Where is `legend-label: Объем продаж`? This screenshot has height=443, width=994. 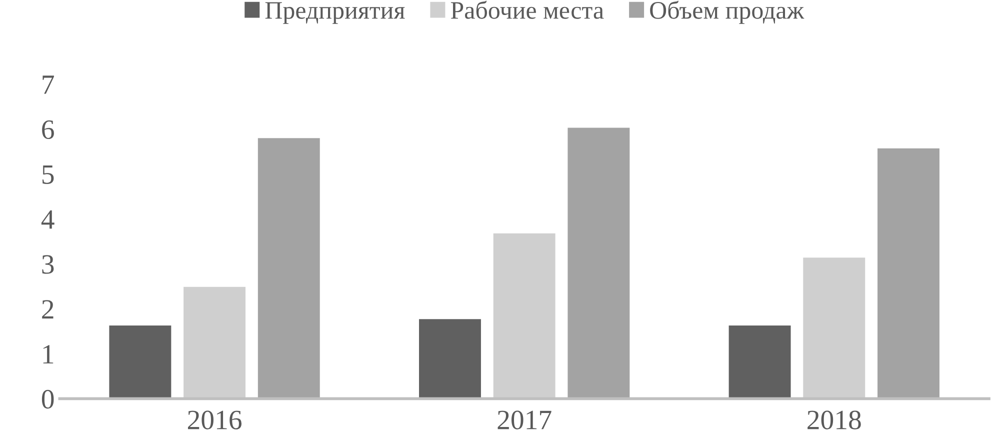
legend-label: Объем продаж is located at coordinates (727, 12).